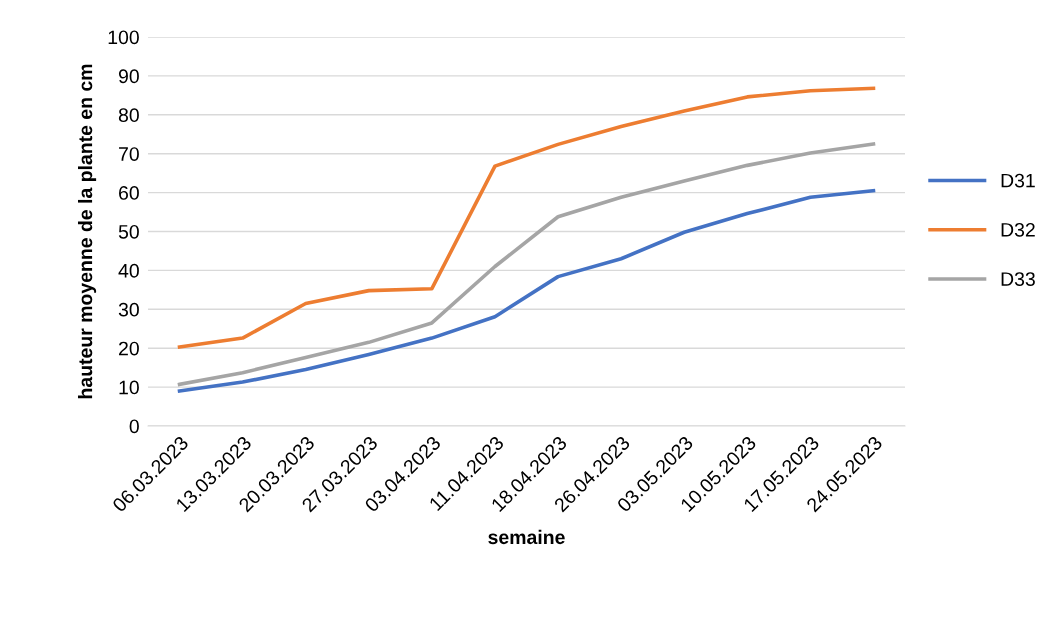  What do you see at coordinates (129, 193) in the screenshot?
I see `y-tick-label: 60` at bounding box center [129, 193].